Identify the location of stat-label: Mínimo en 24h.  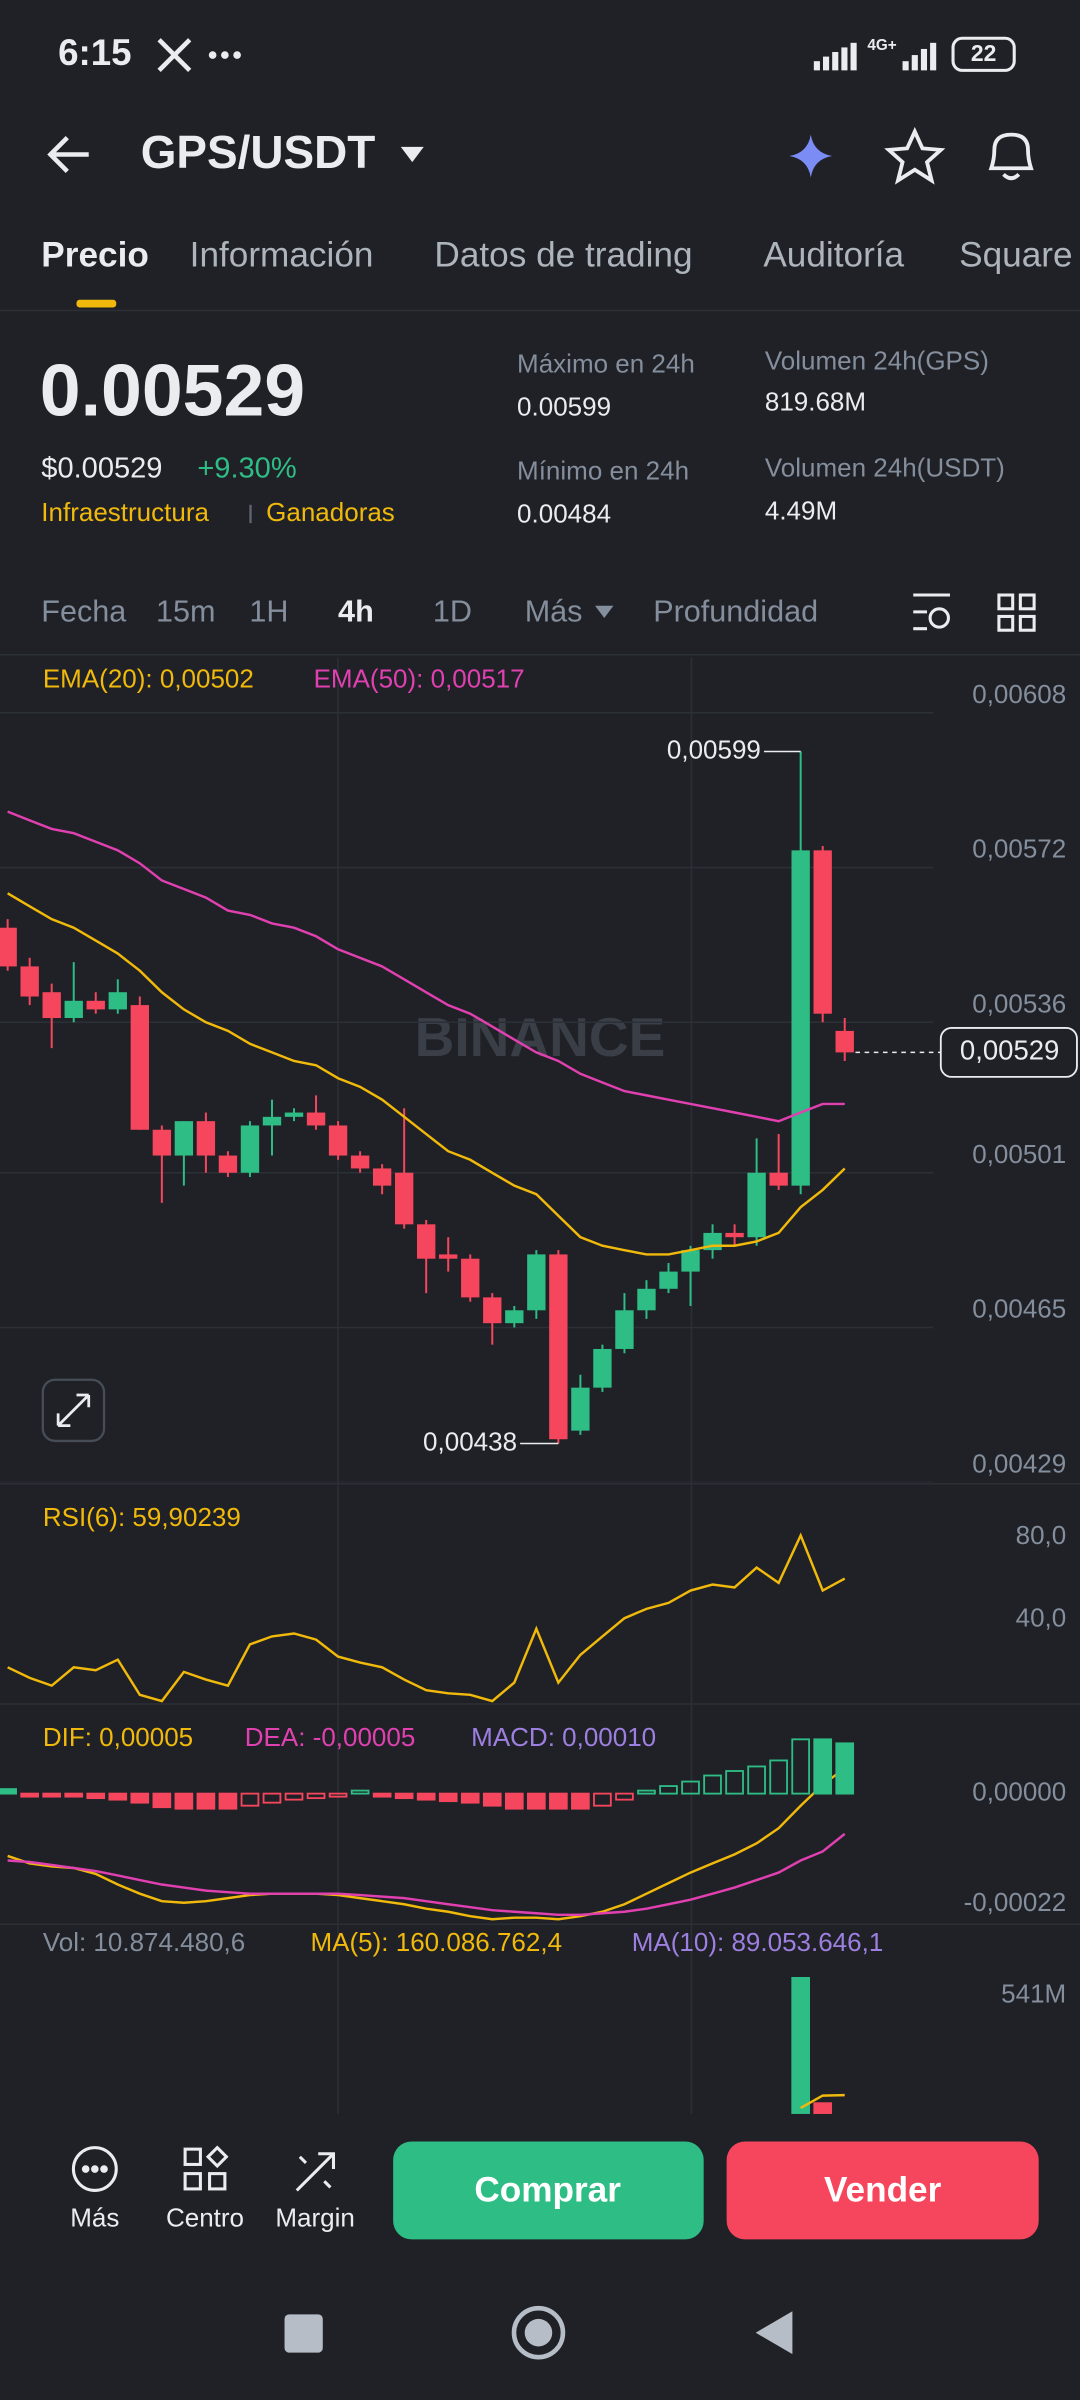
(603, 471).